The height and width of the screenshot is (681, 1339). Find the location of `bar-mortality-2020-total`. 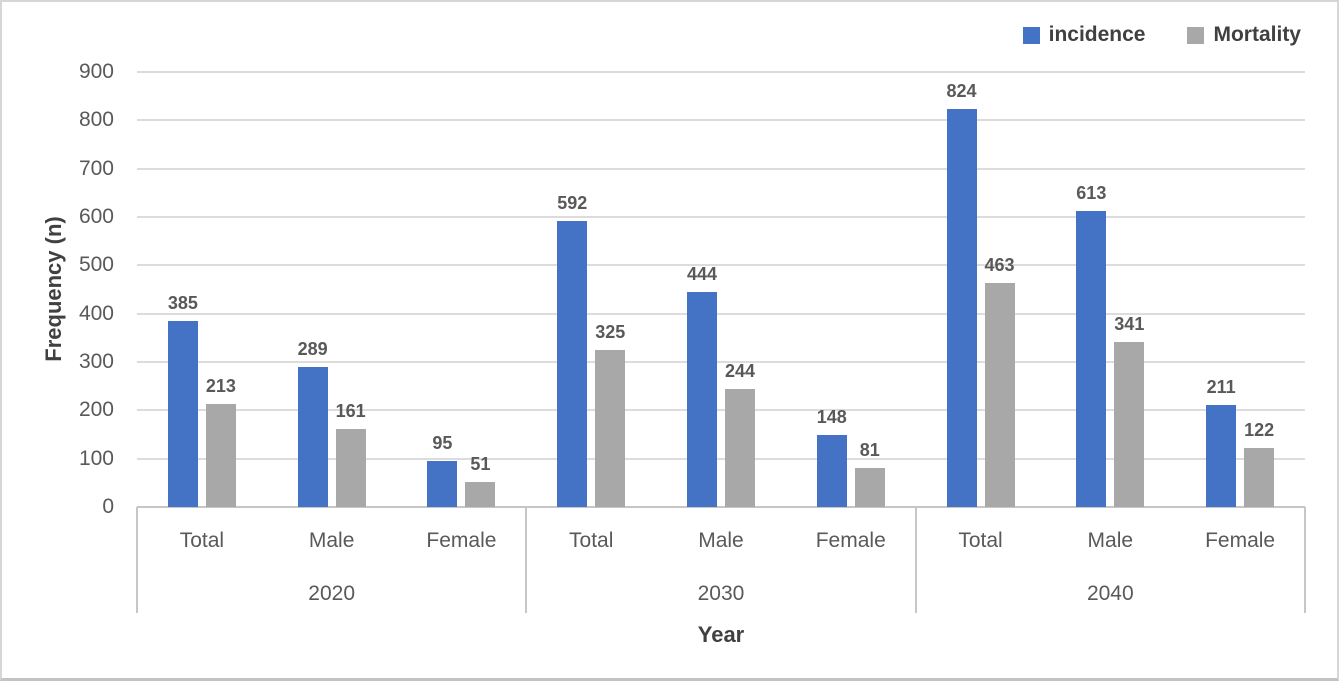

bar-mortality-2020-total is located at coordinates (220, 455).